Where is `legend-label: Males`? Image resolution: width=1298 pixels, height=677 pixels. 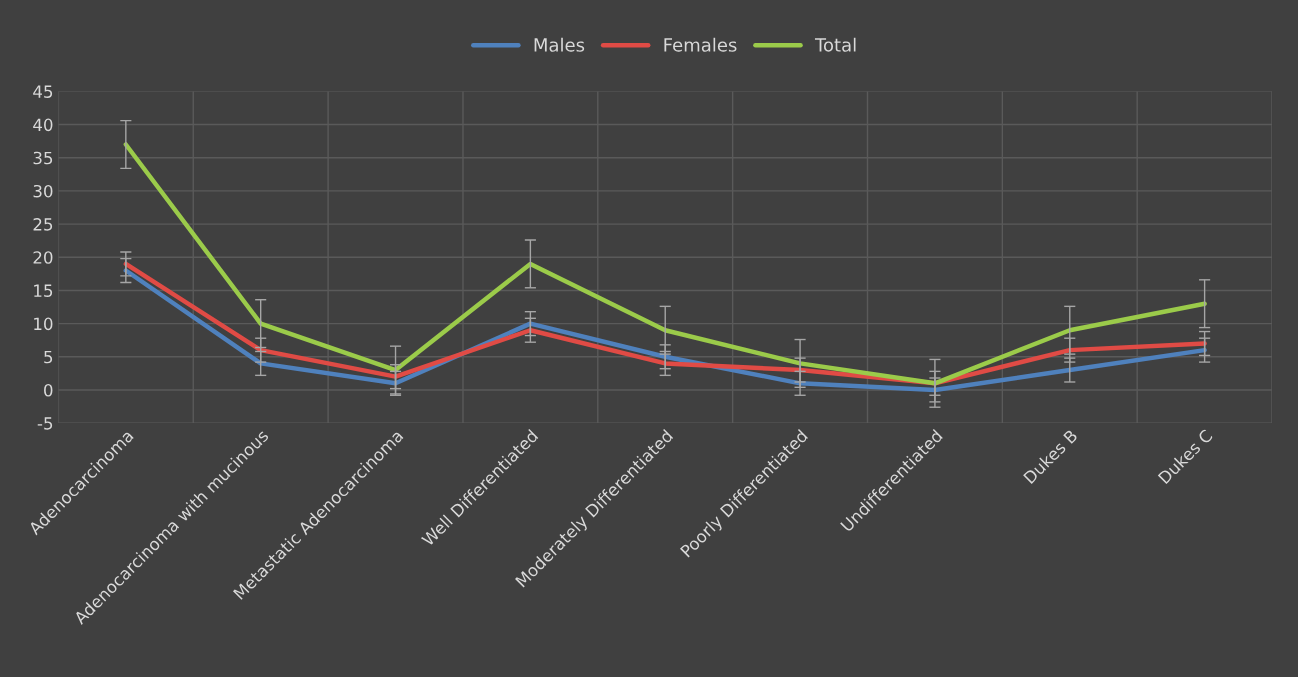
legend-label: Males is located at coordinates (559, 44).